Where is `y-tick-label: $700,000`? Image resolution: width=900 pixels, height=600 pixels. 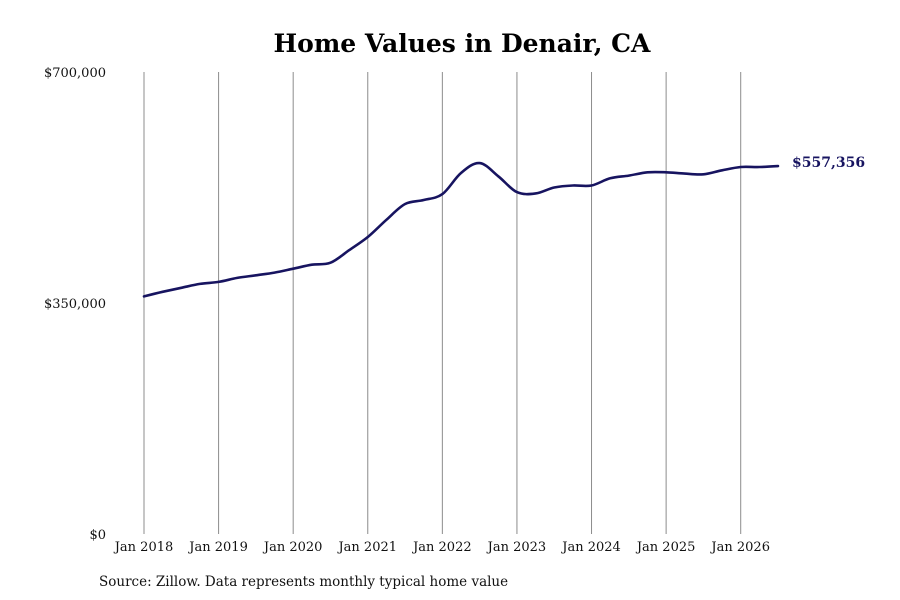
y-tick-label: $700,000 is located at coordinates (75, 73).